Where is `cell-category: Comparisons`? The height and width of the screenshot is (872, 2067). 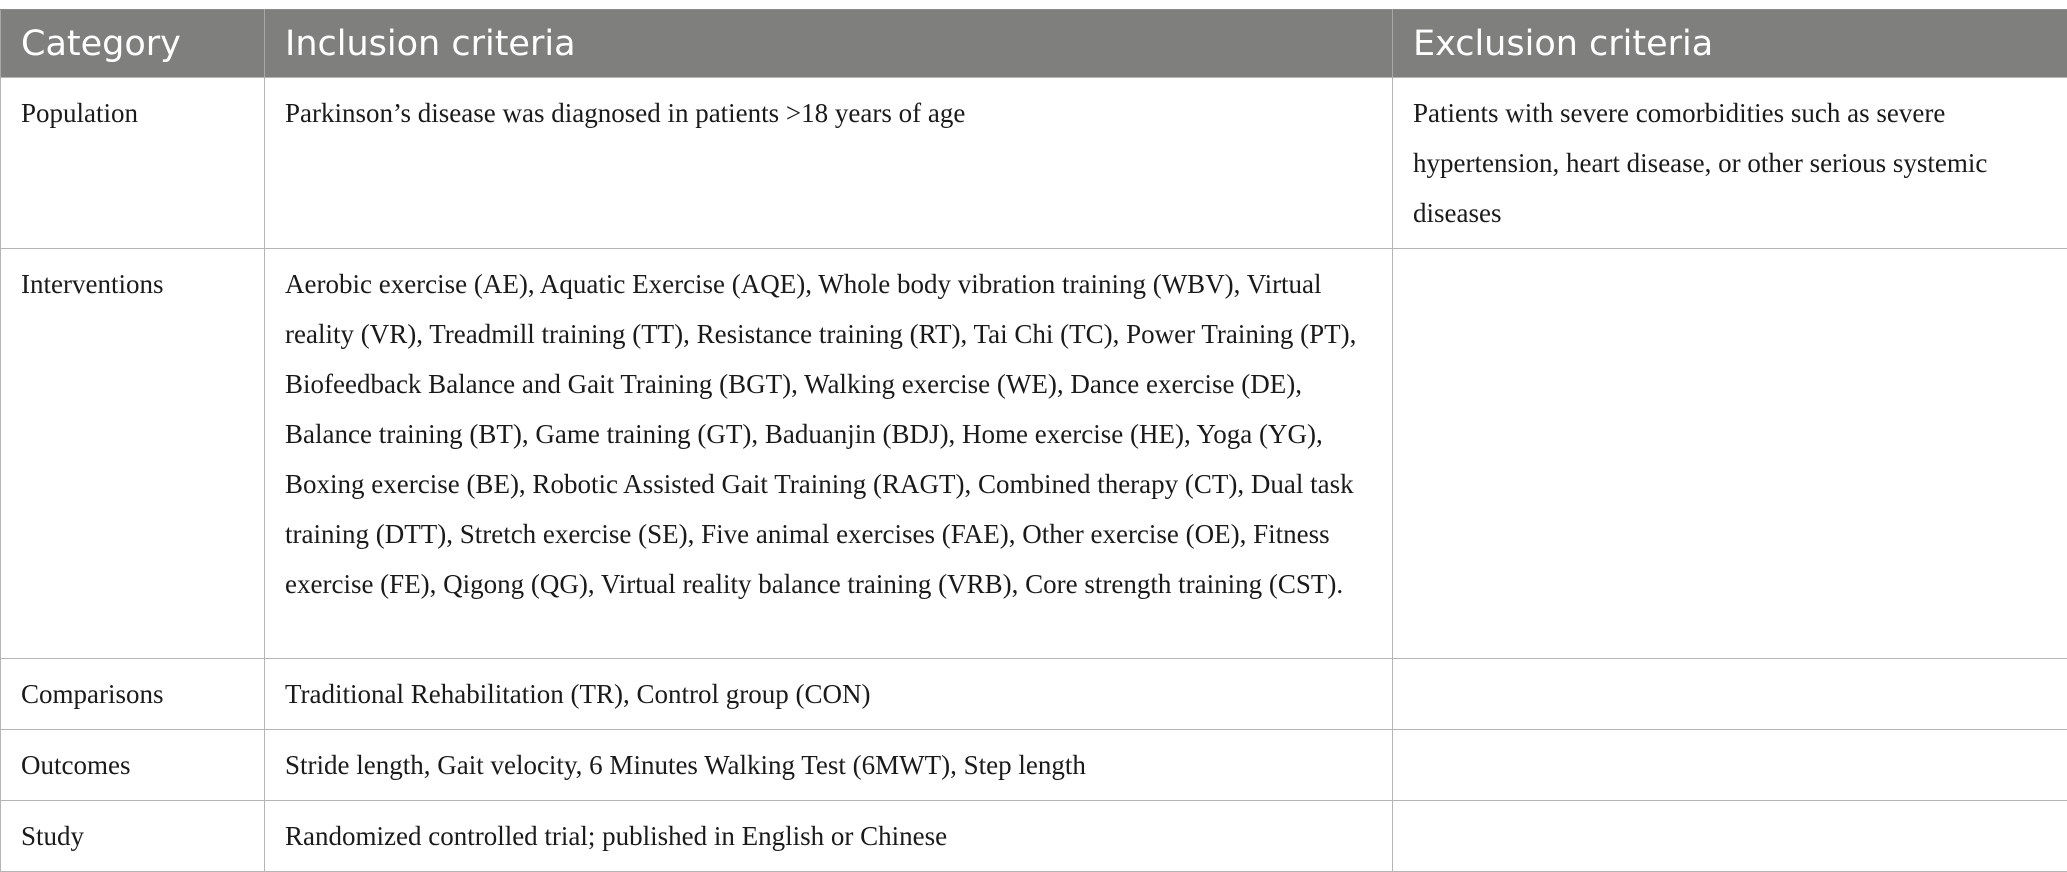
cell-category: Comparisons is located at coordinates (133, 694).